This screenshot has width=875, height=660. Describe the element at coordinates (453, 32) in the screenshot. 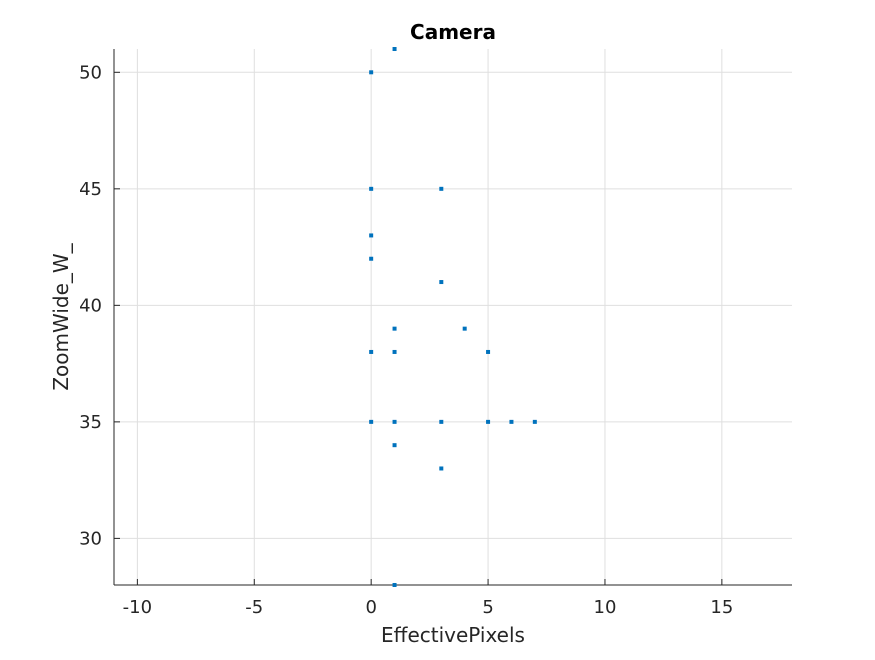

I see `chart-title: Camera` at that location.